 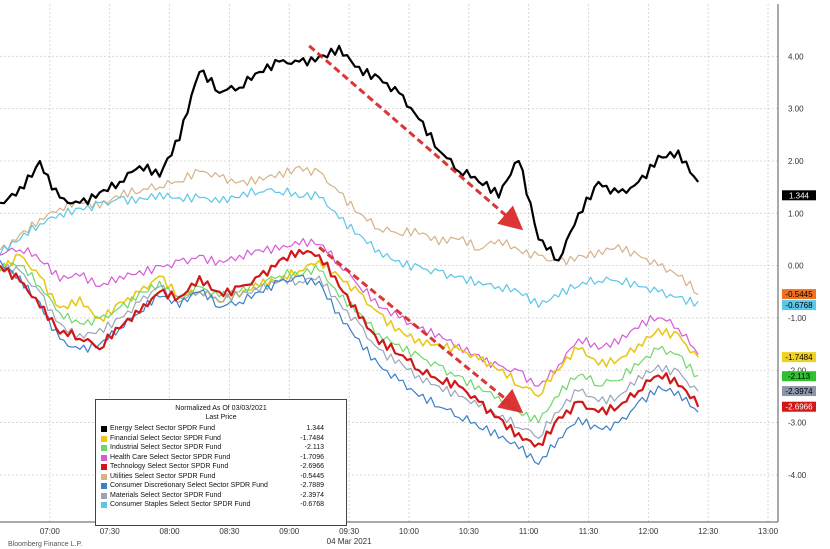 I want to click on x-tick-label-6: 10:00, so click(x=409, y=531).